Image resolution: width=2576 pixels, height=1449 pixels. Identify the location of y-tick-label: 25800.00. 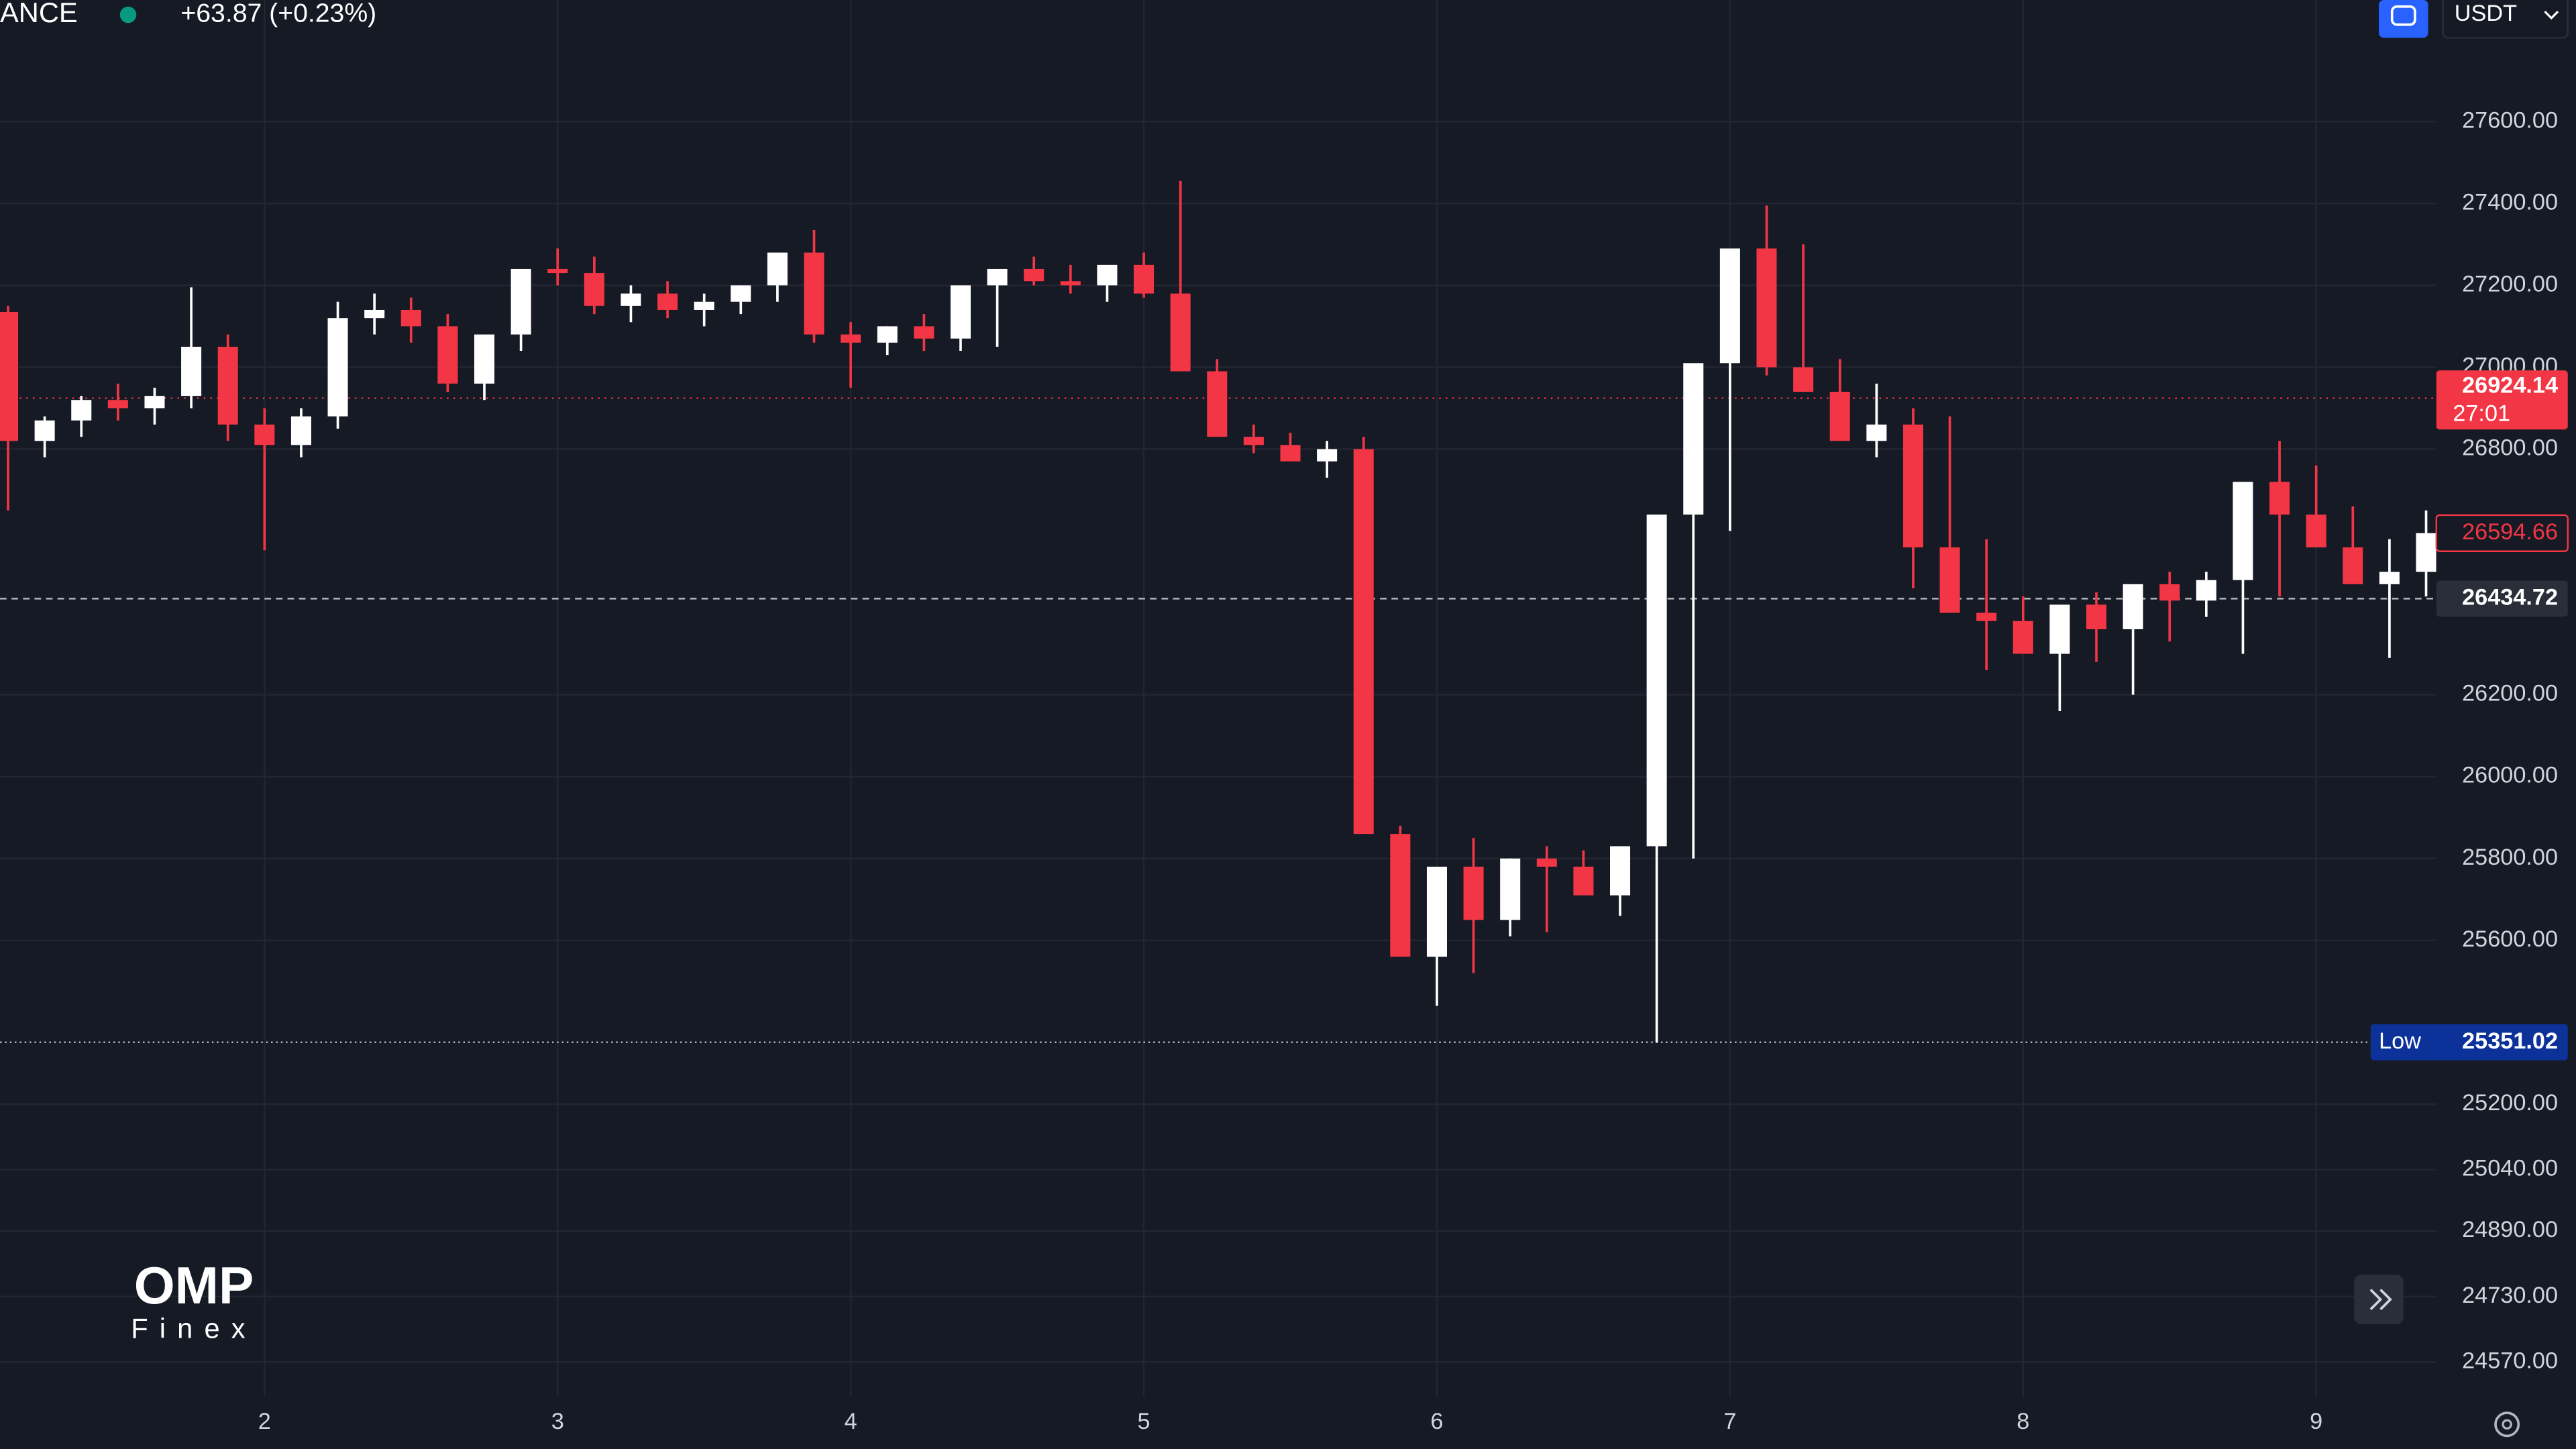
(2510, 857).